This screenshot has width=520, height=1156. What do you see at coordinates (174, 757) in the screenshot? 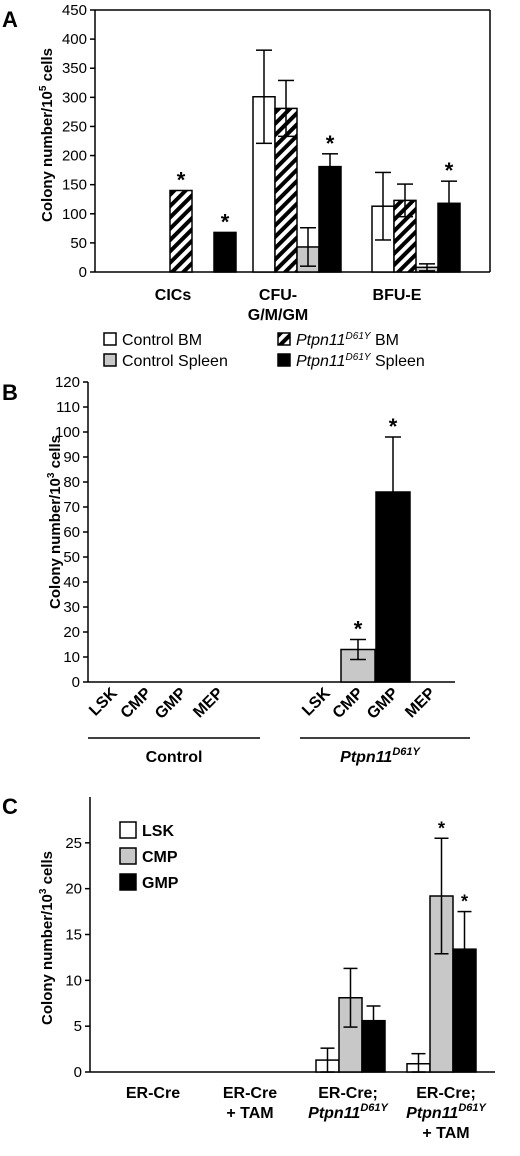
I see `panel-b-group-label: Control` at bounding box center [174, 757].